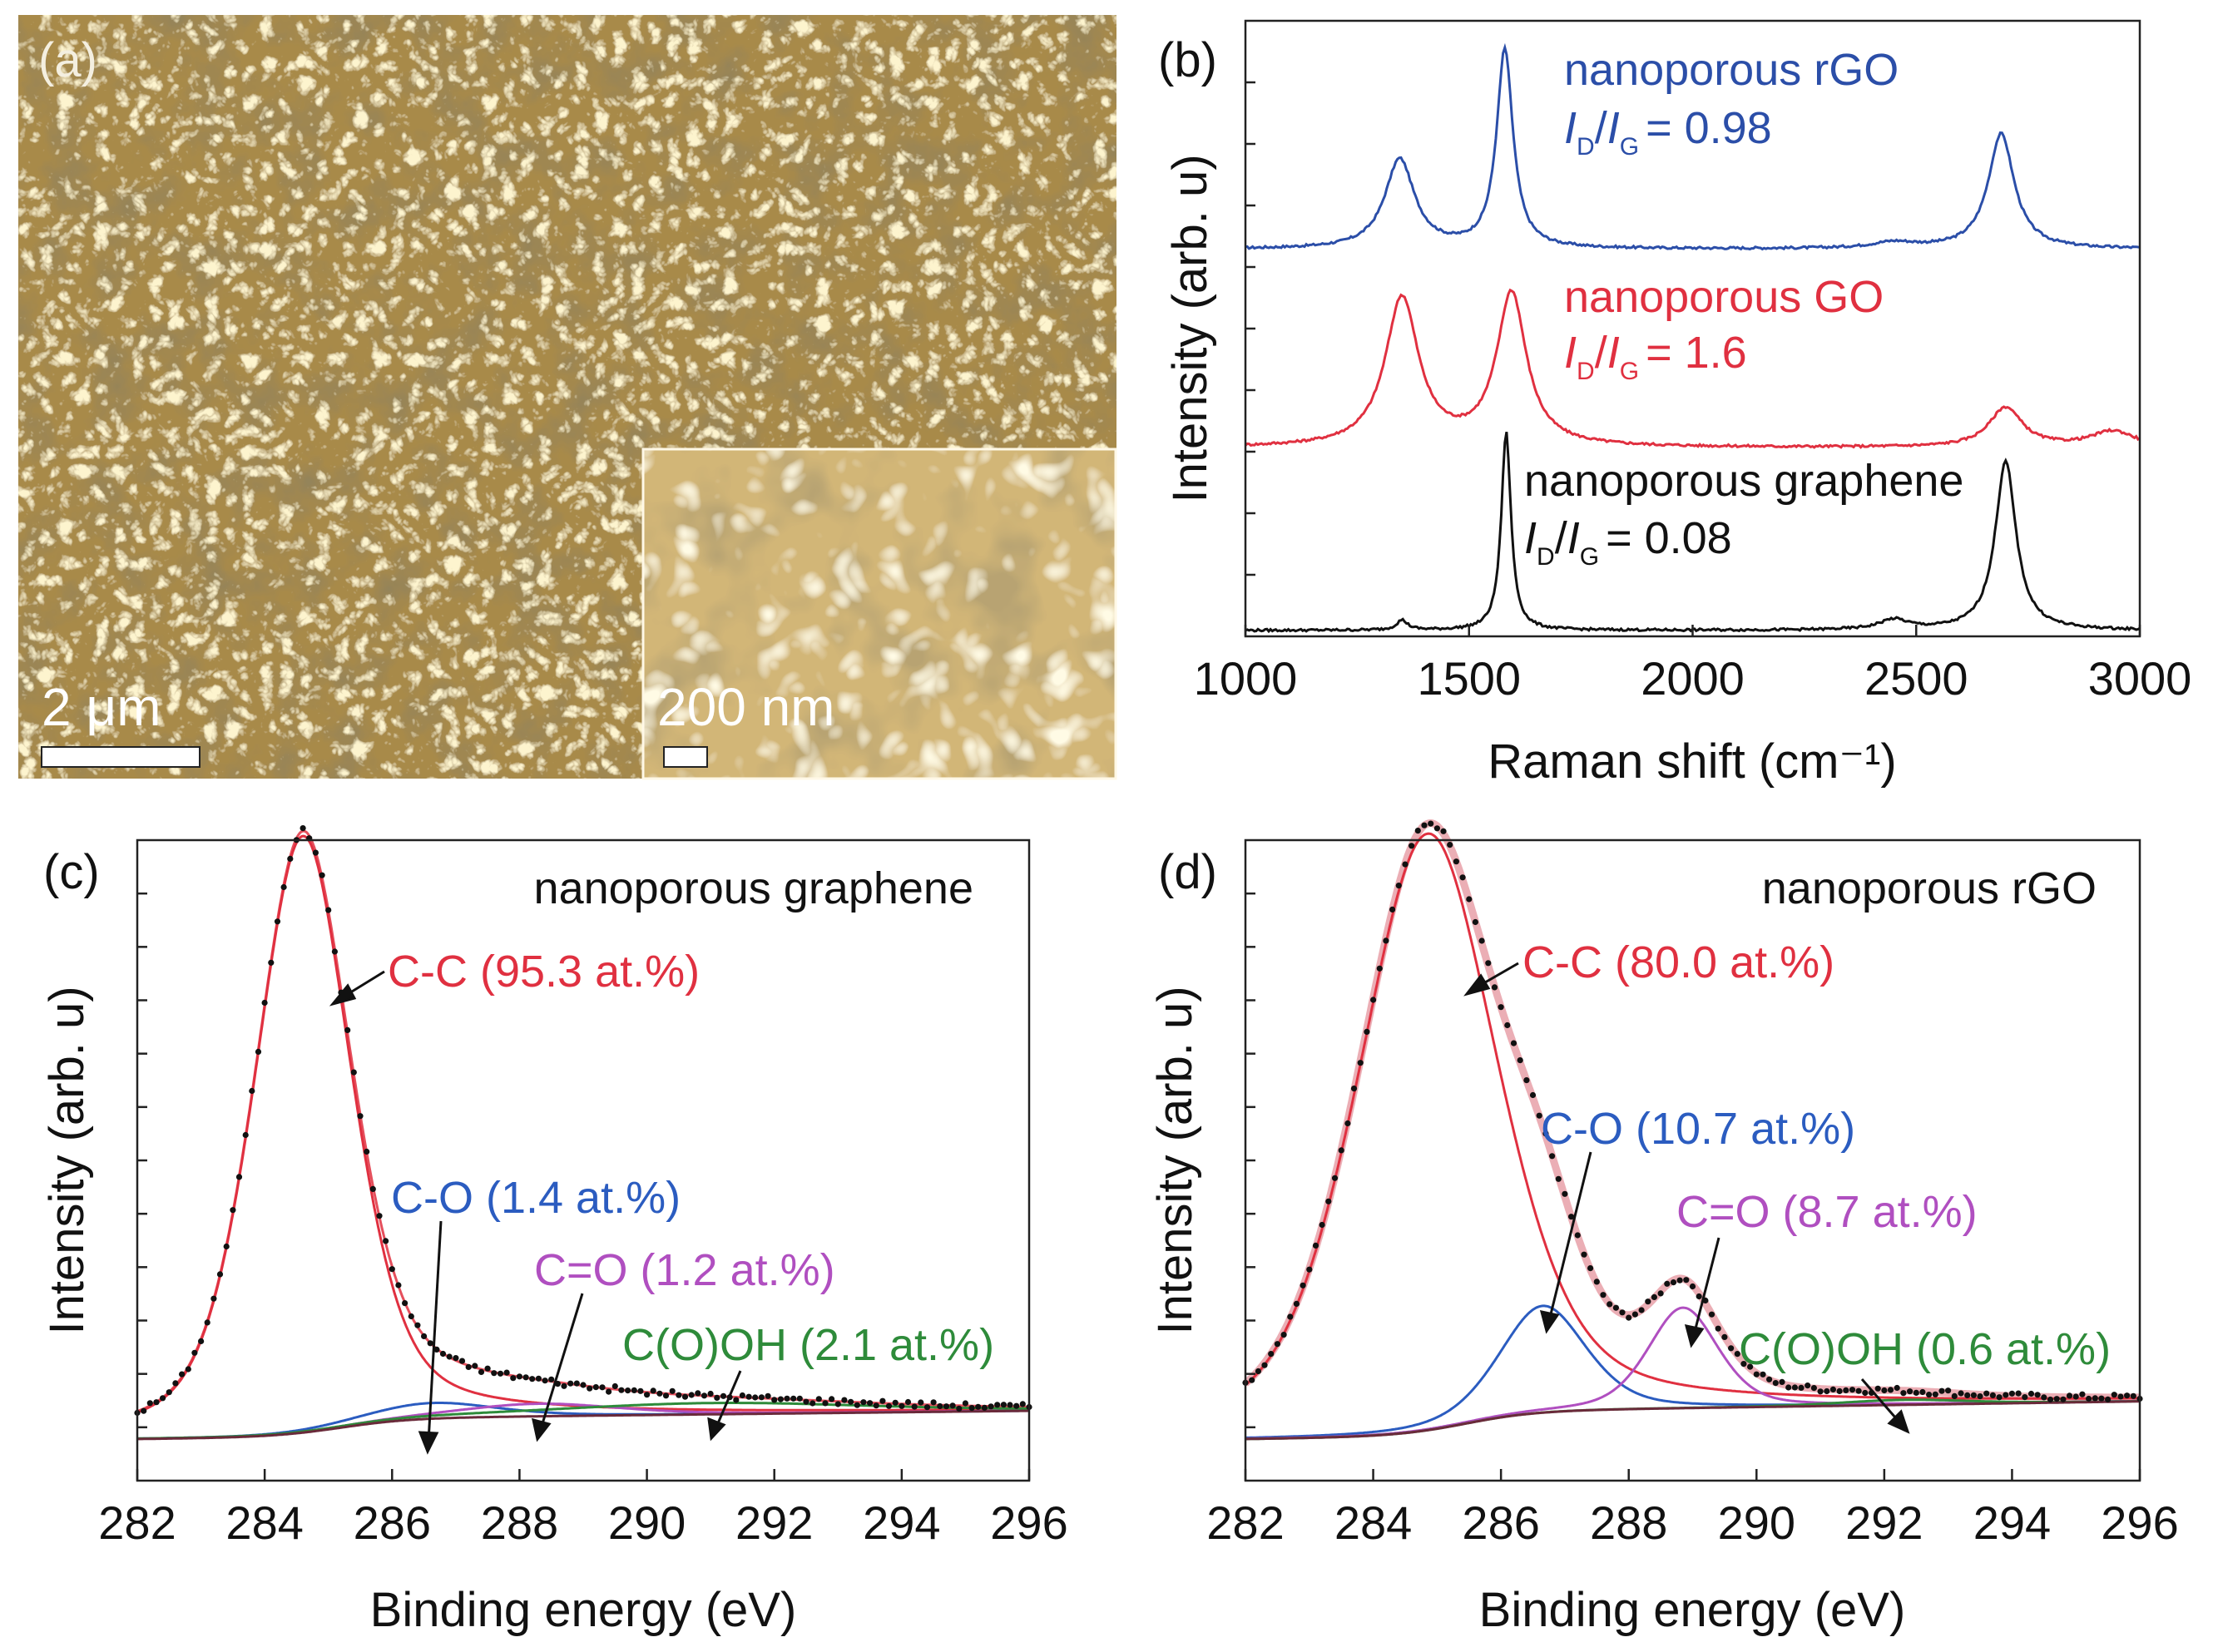  Describe the element at coordinates (561, 1361) in the screenshot. I see `arrow-c-double-o` at that location.